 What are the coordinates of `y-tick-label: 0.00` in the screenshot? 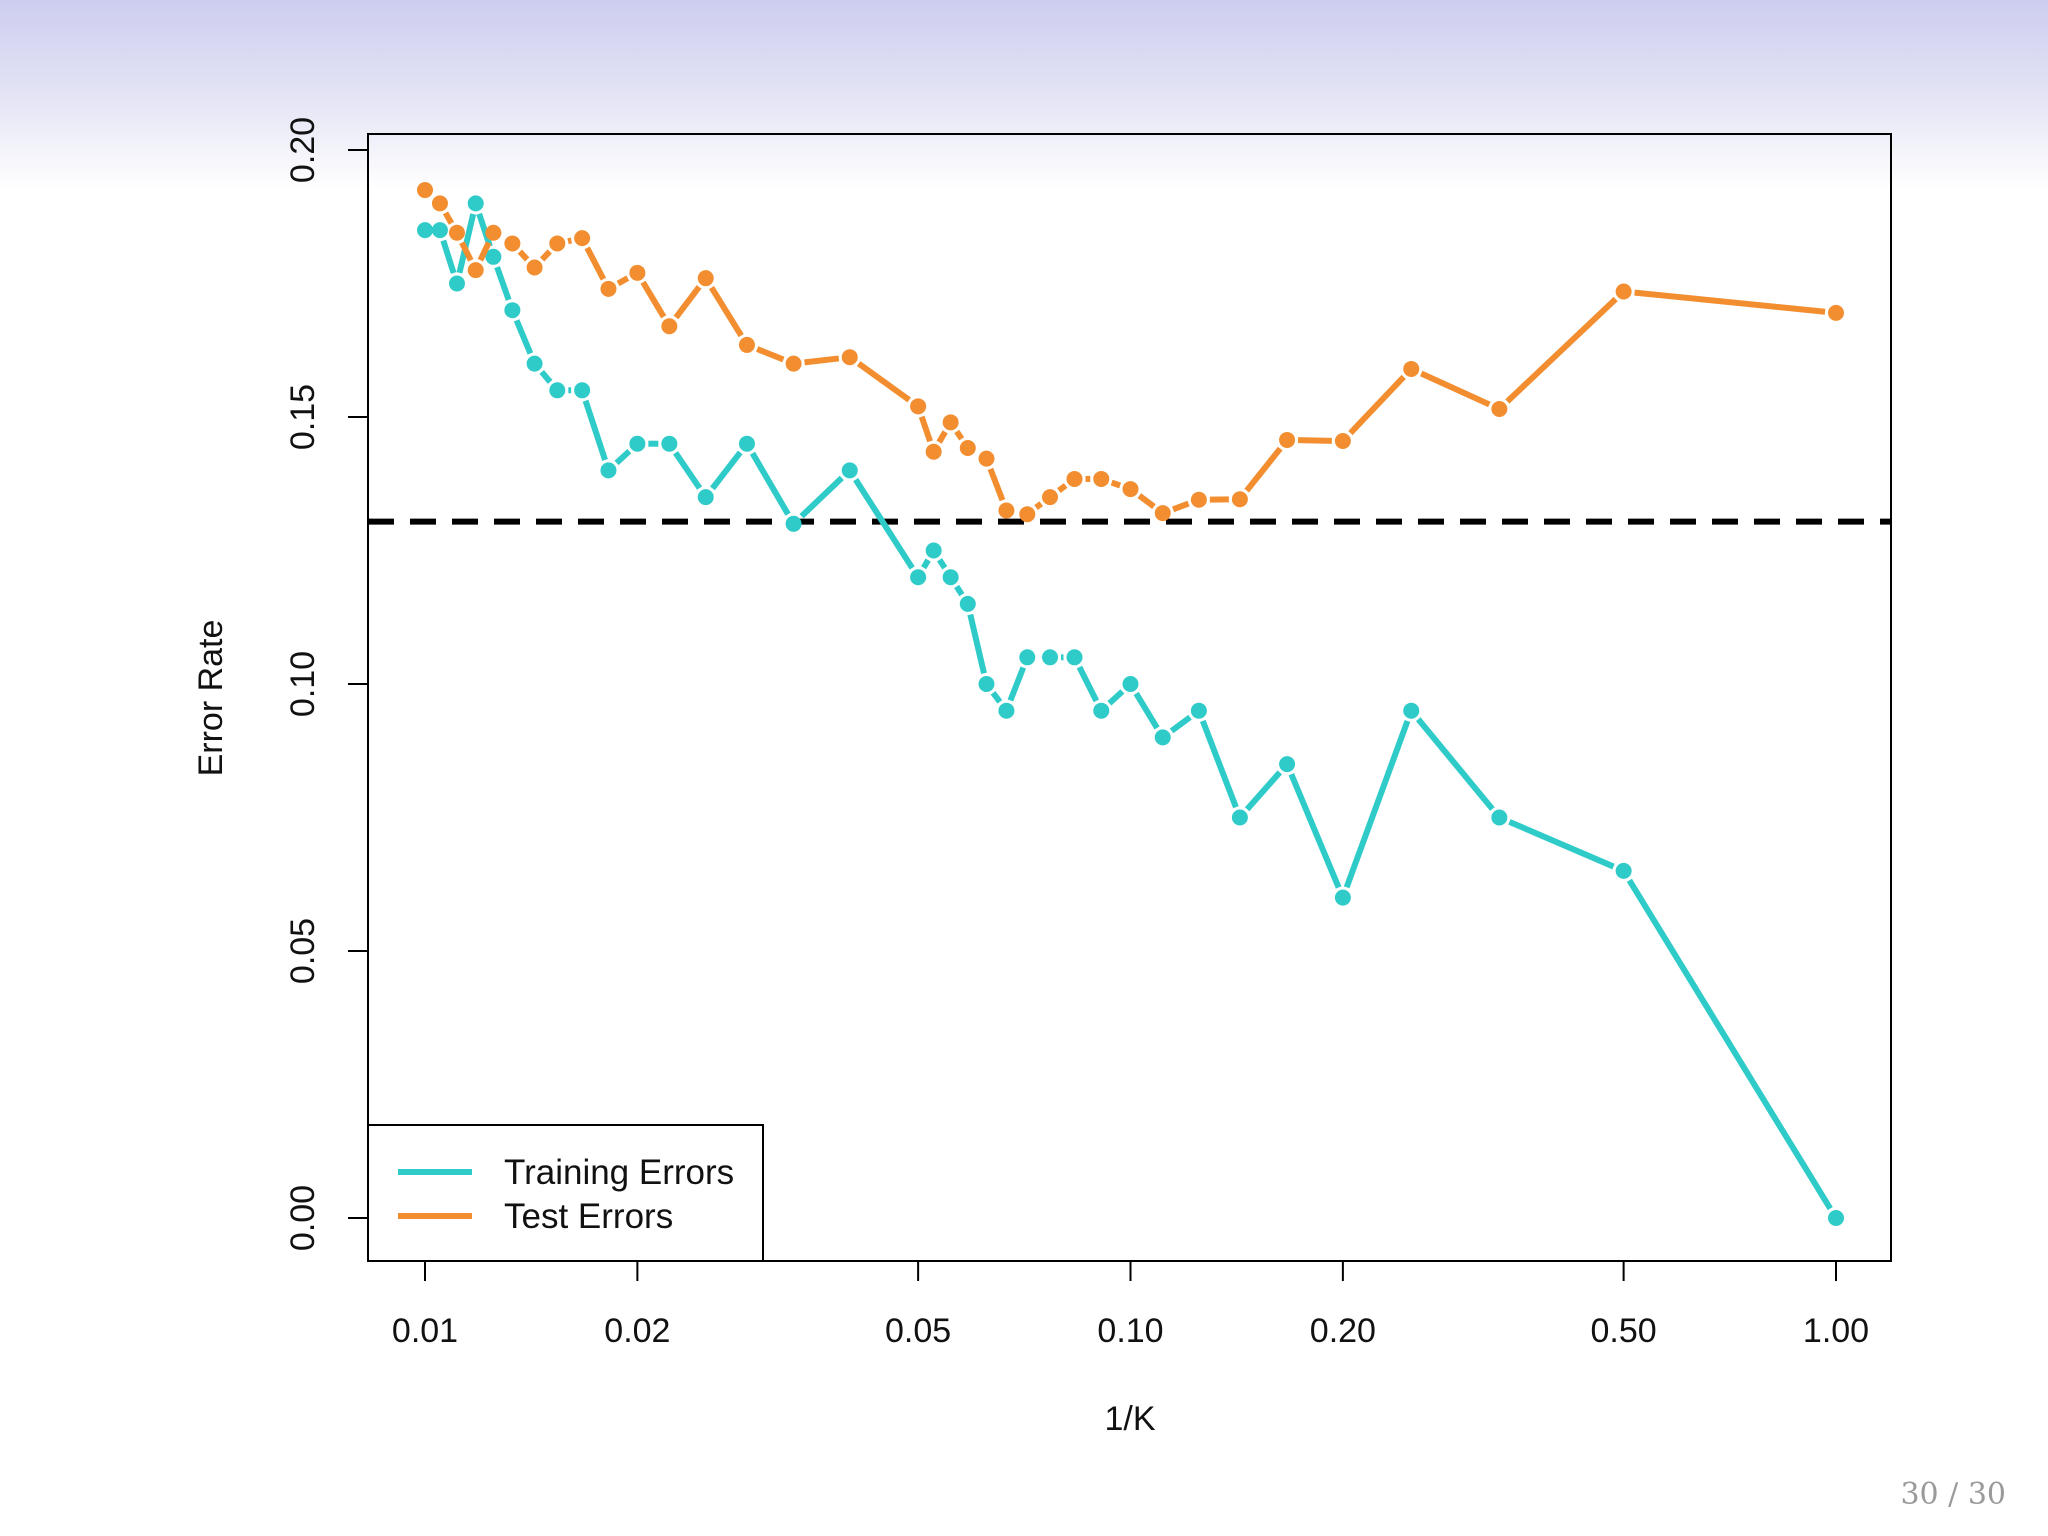 It's located at (303, 1218).